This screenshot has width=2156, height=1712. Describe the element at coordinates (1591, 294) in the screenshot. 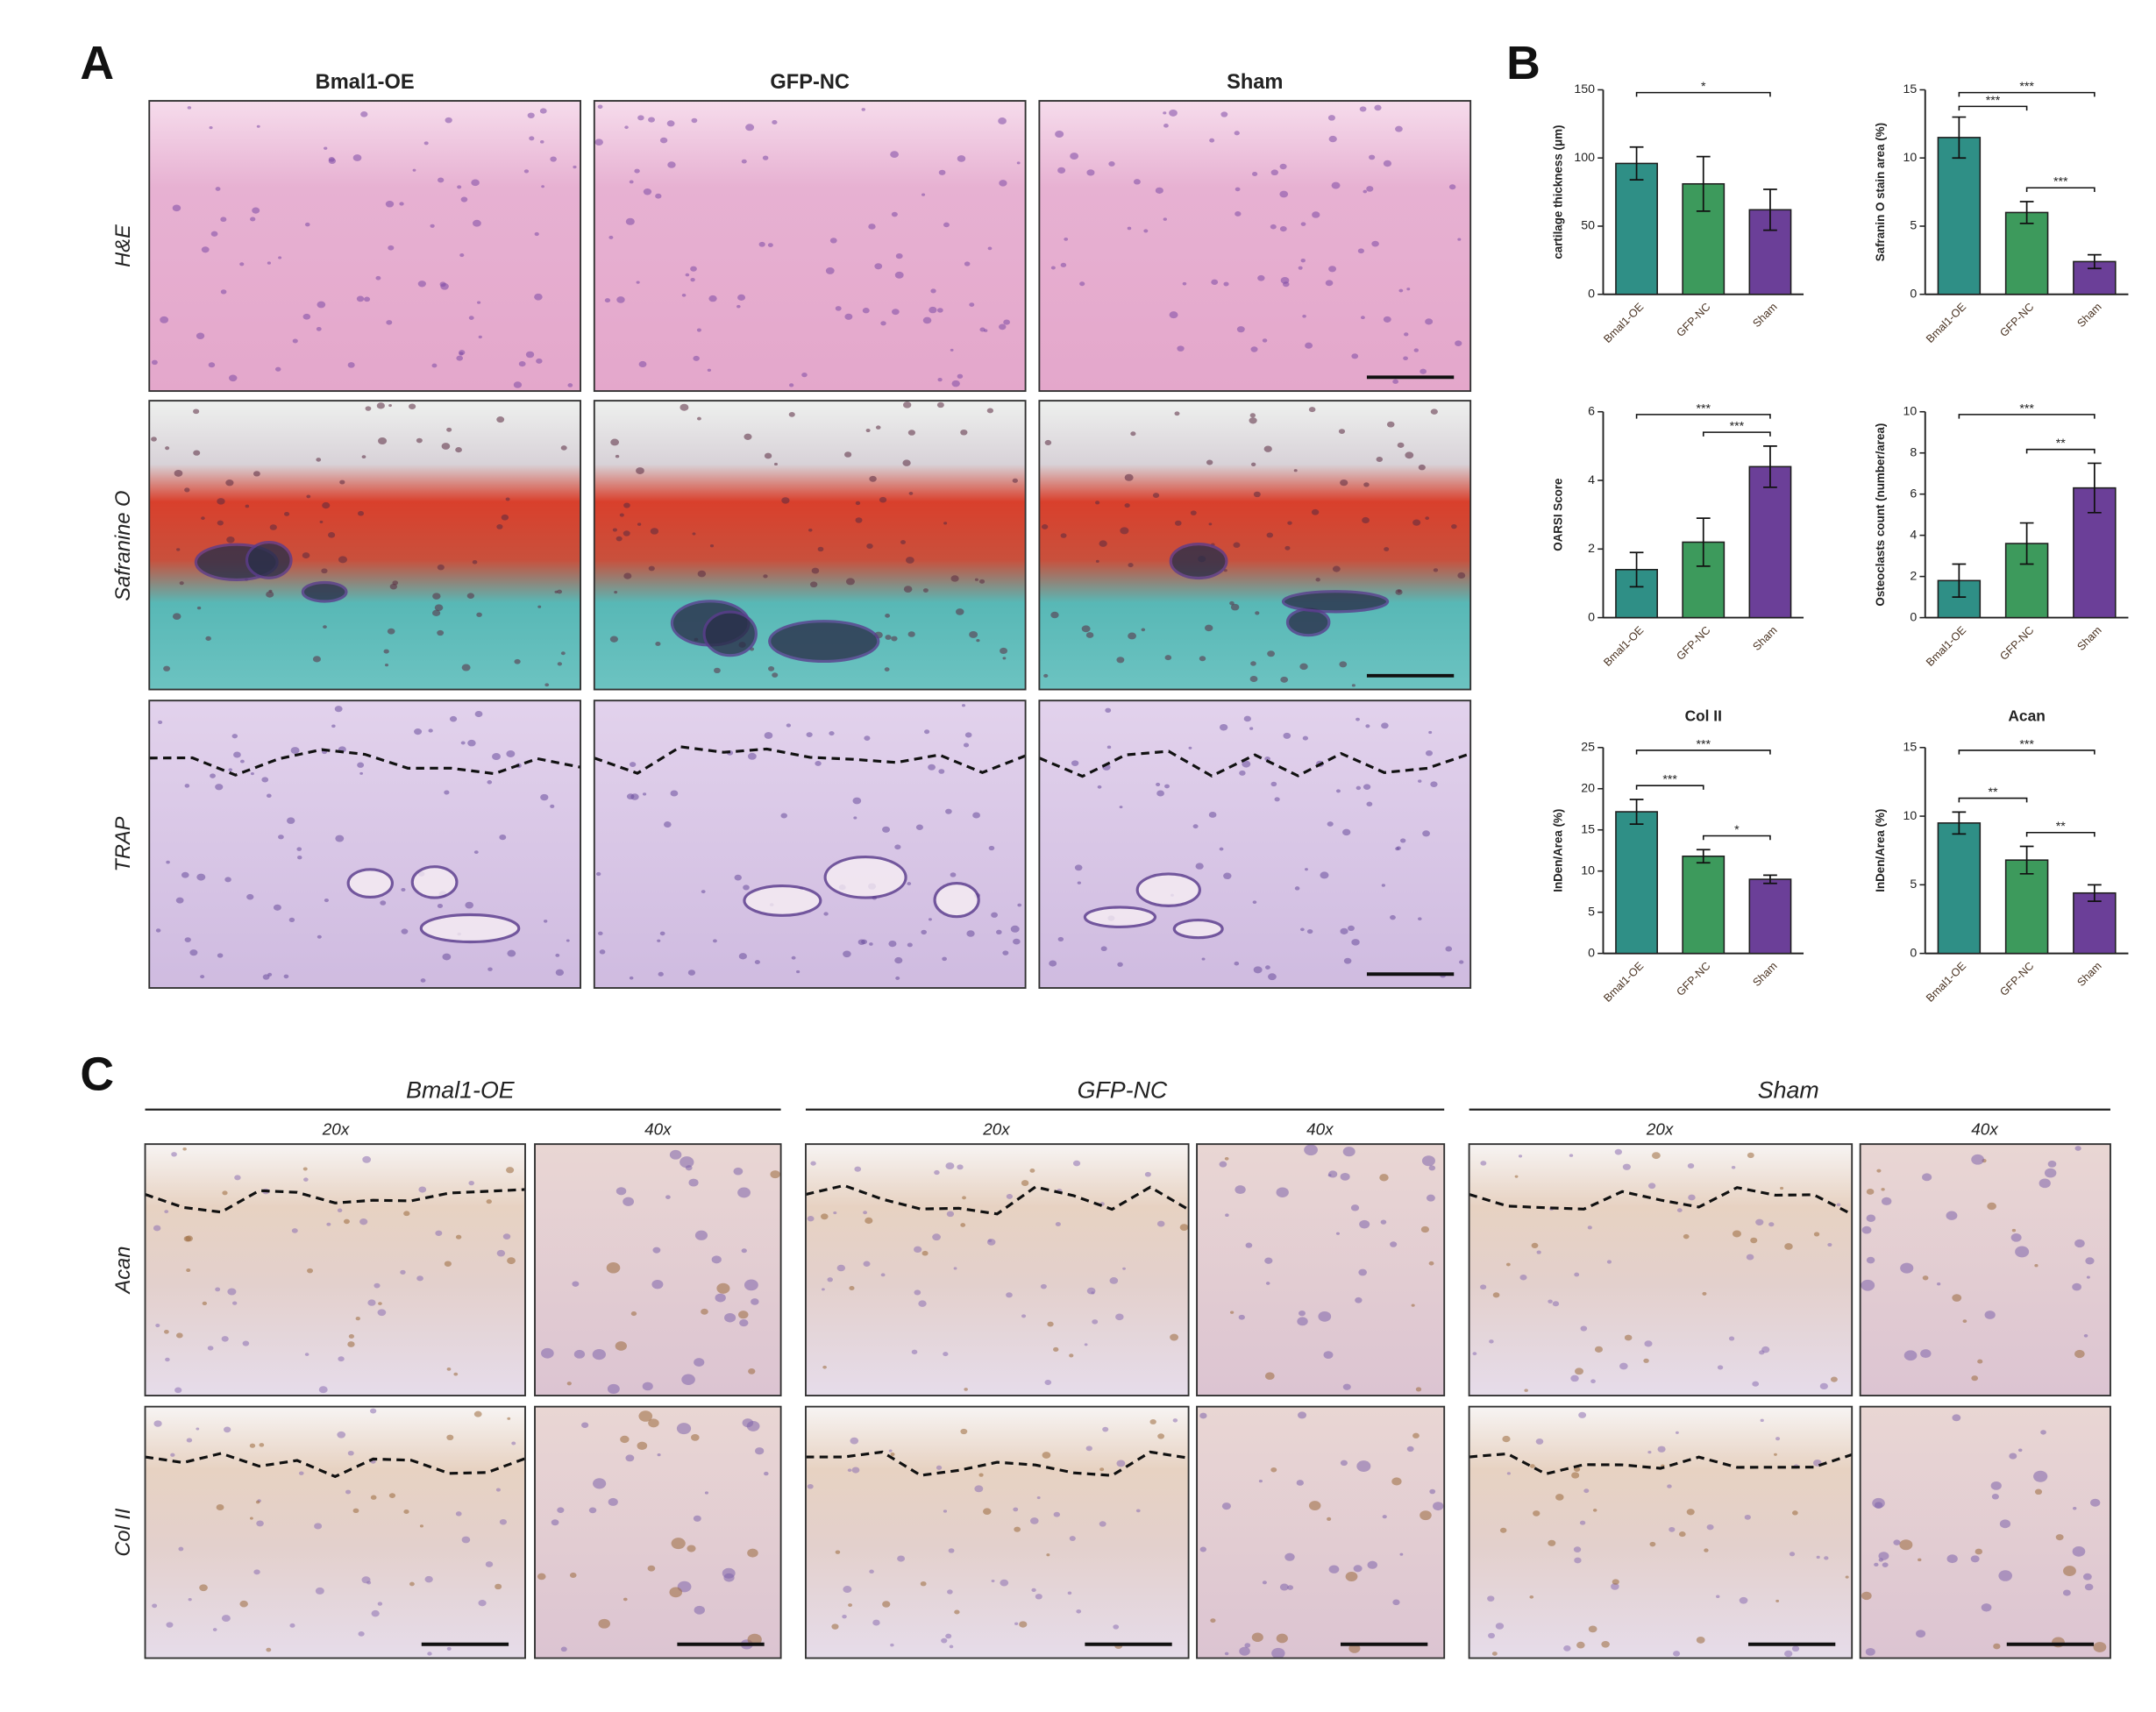

I see `y-tick-label: 0` at that location.